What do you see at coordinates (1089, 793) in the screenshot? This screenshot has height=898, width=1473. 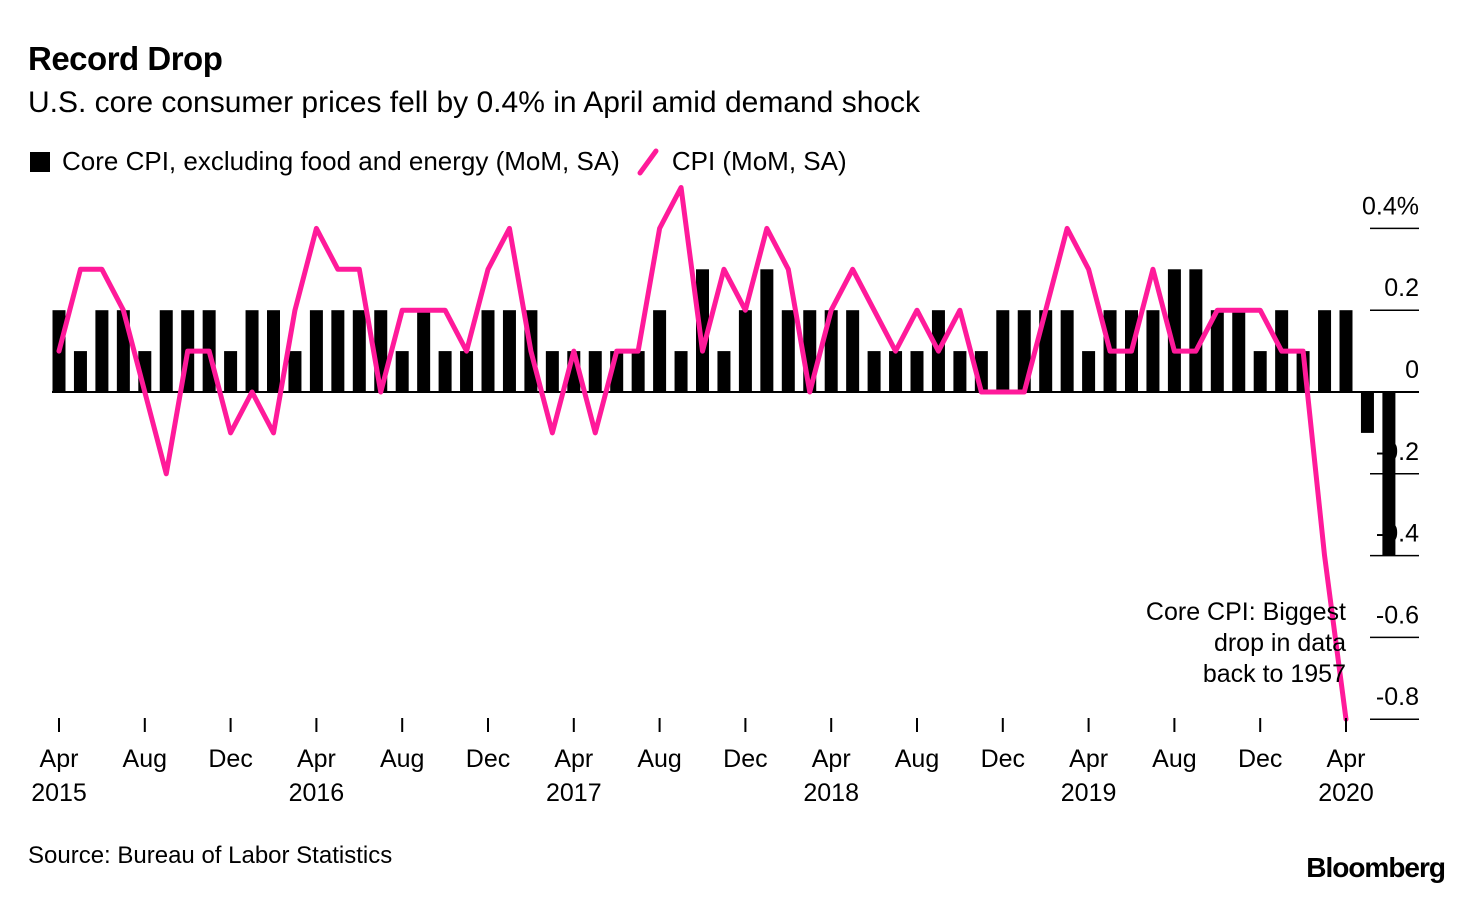 I see `x-tick-year-label: 2019` at bounding box center [1089, 793].